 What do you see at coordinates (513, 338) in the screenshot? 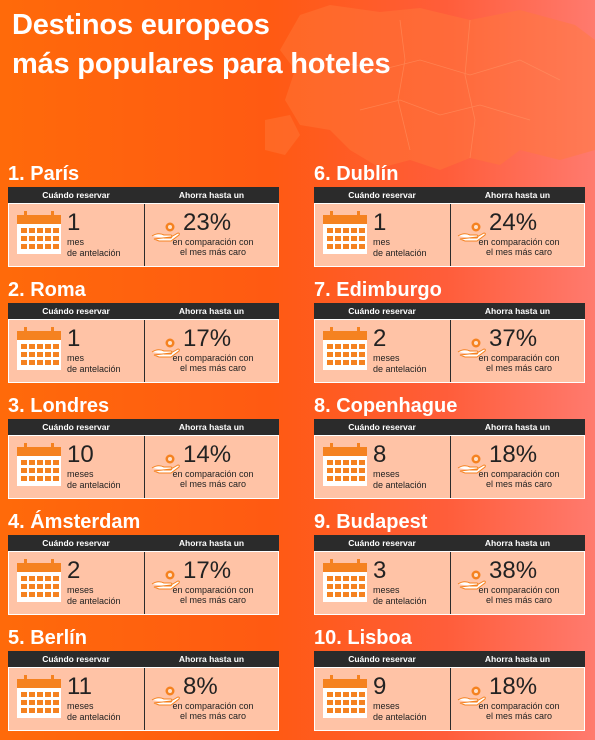
I see `savings-percent: 37%` at bounding box center [513, 338].